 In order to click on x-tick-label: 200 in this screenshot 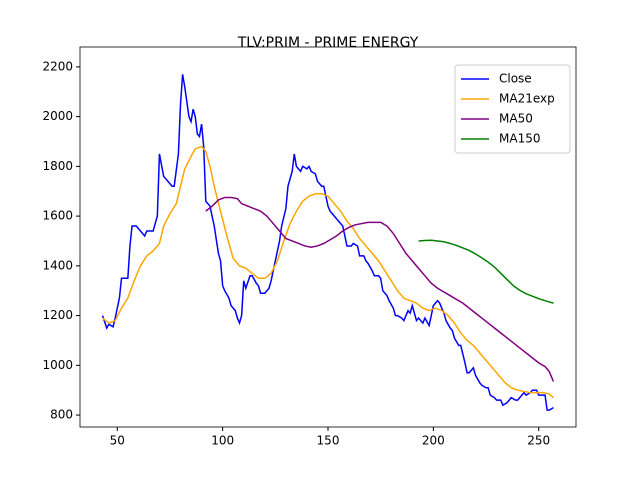, I will do `click(433, 441)`.